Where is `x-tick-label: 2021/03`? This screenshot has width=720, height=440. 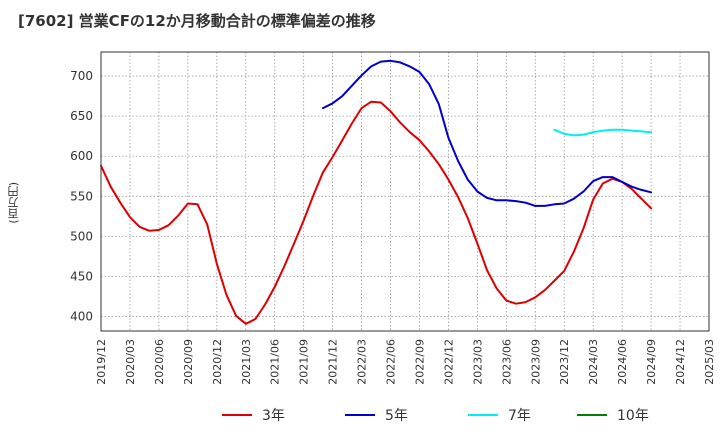 x-tick-label: 2021/03 is located at coordinates (246, 362).